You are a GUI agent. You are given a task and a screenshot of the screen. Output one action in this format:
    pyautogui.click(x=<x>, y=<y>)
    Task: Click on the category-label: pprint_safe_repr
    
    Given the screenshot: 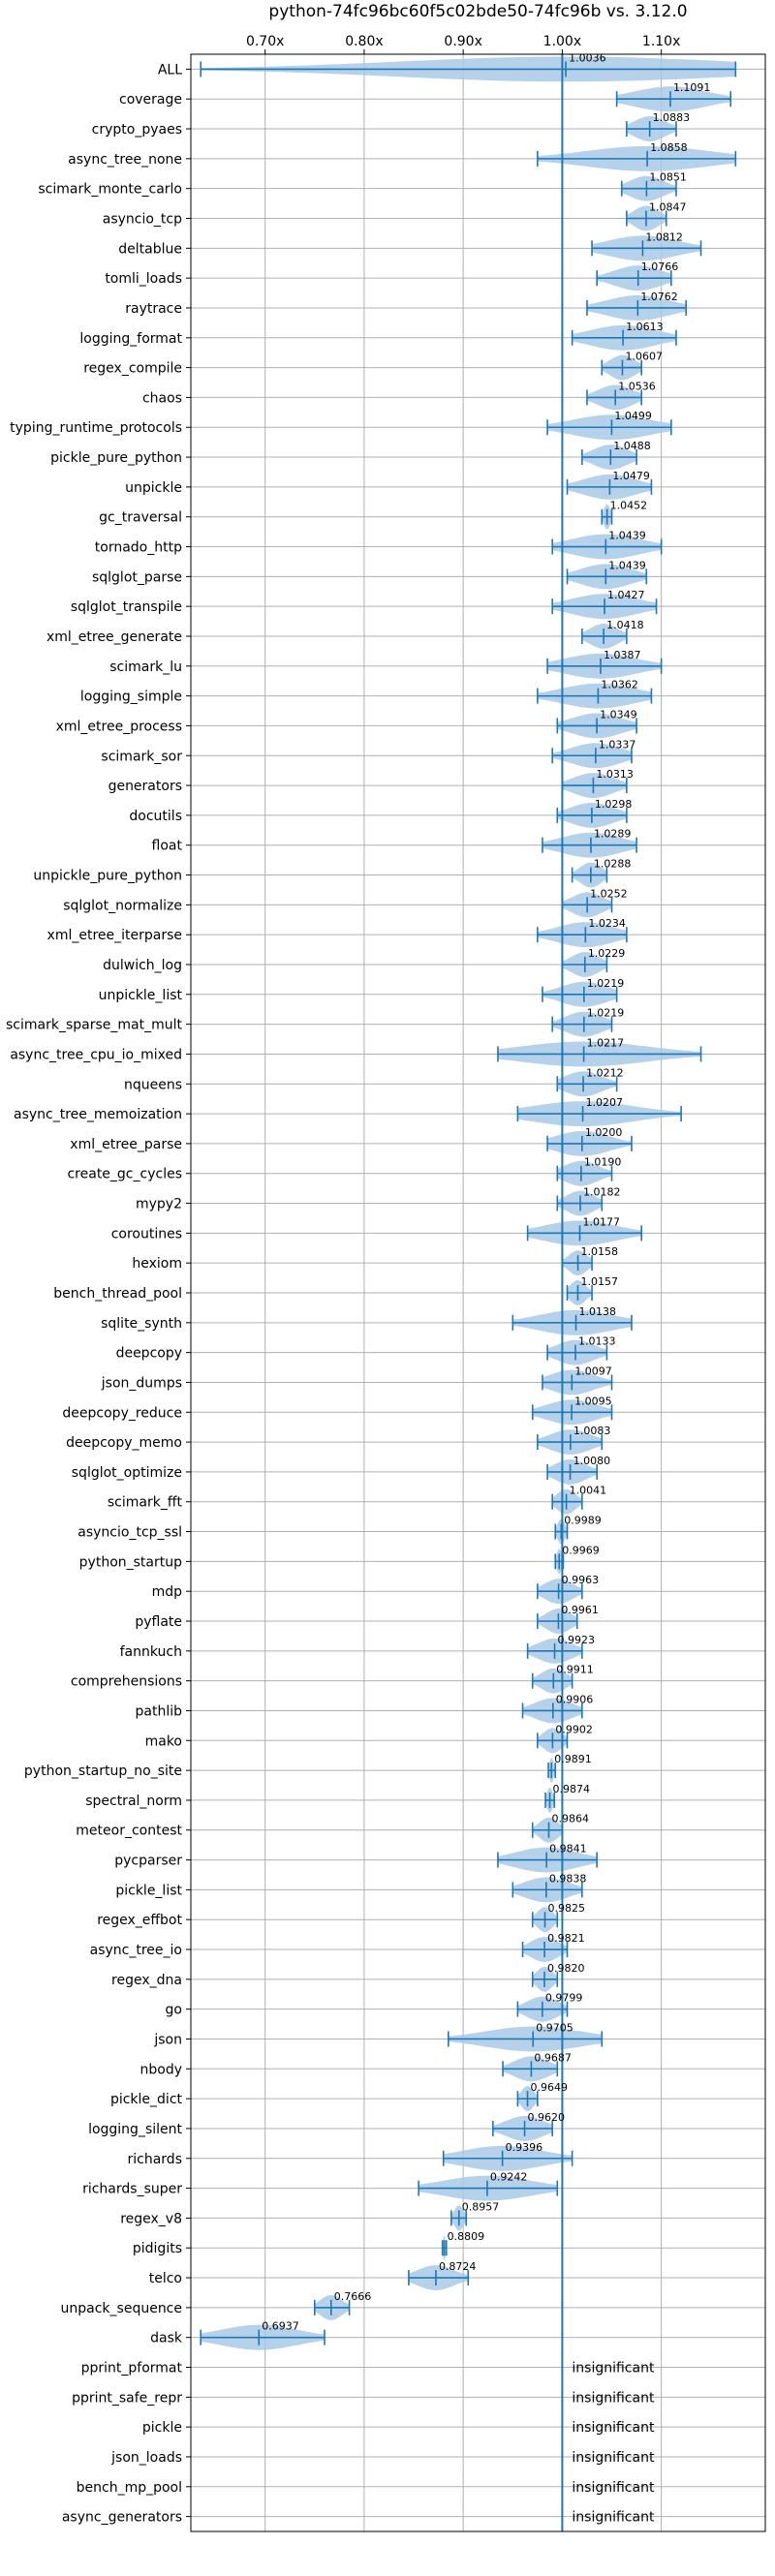 What is the action you would take?
    pyautogui.click(x=127, y=2398)
    